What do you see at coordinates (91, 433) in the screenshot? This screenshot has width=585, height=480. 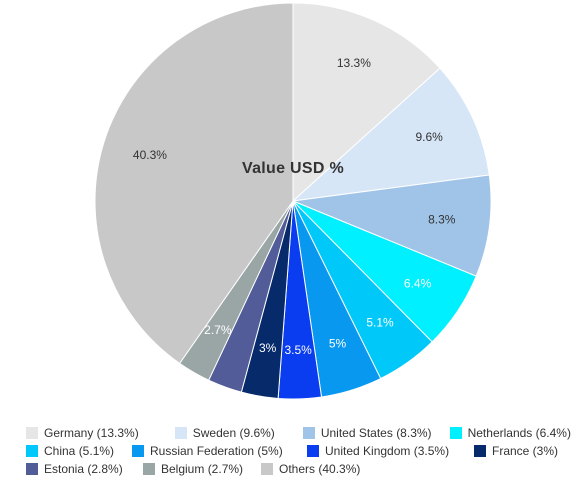 I see `legend-label-germany: Germany (13.3%)` at bounding box center [91, 433].